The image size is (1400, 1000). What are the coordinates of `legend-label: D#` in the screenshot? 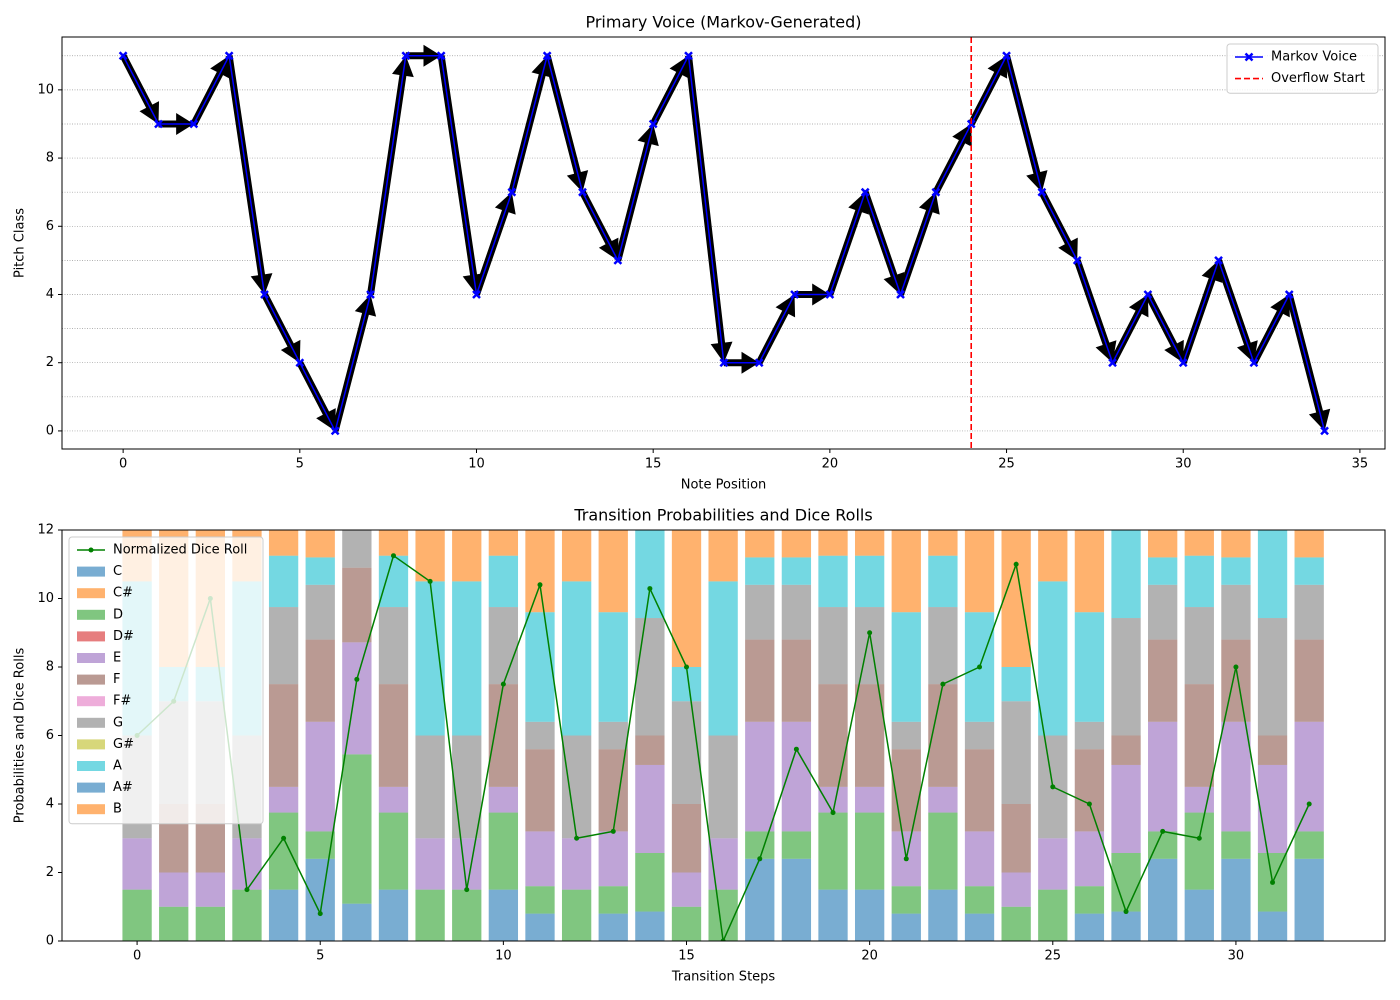 It's located at (123, 636).